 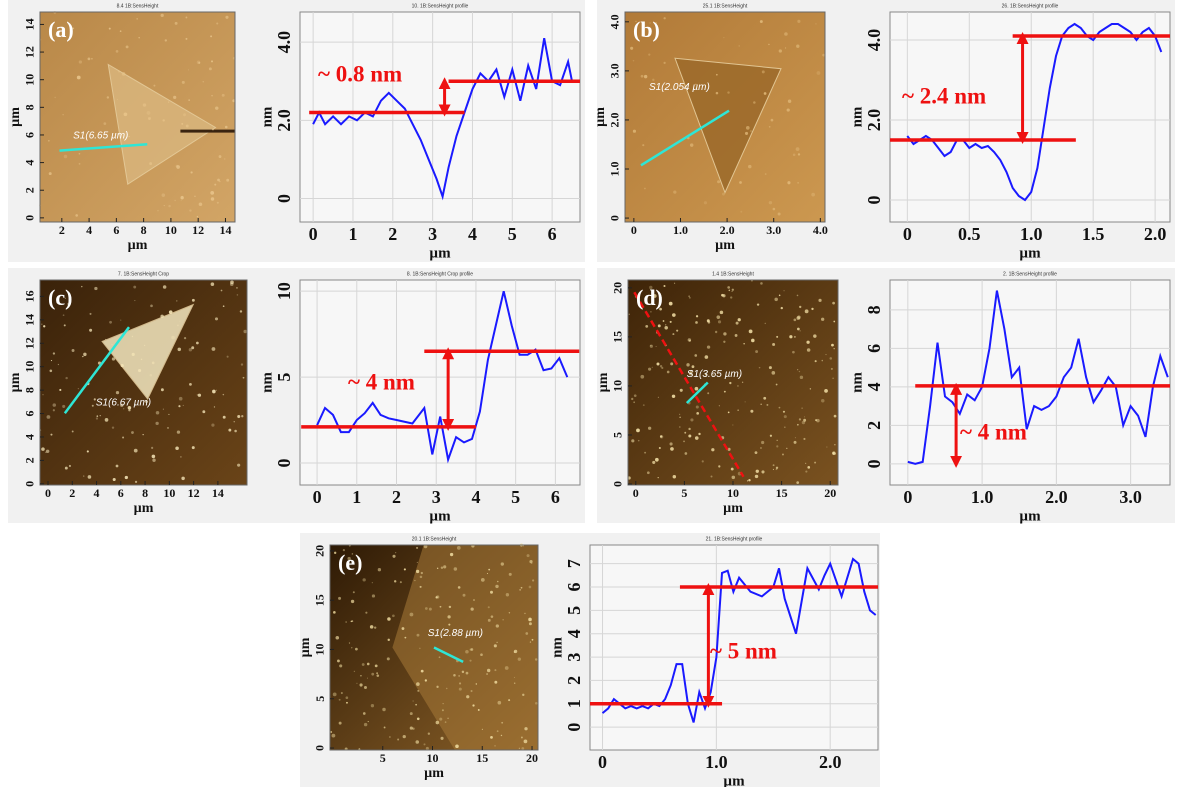 I want to click on x-tick-label: 4, so click(x=472, y=234).